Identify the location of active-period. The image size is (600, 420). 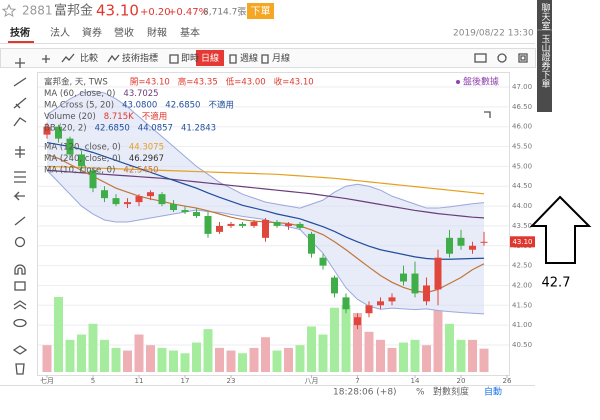
(210, 58).